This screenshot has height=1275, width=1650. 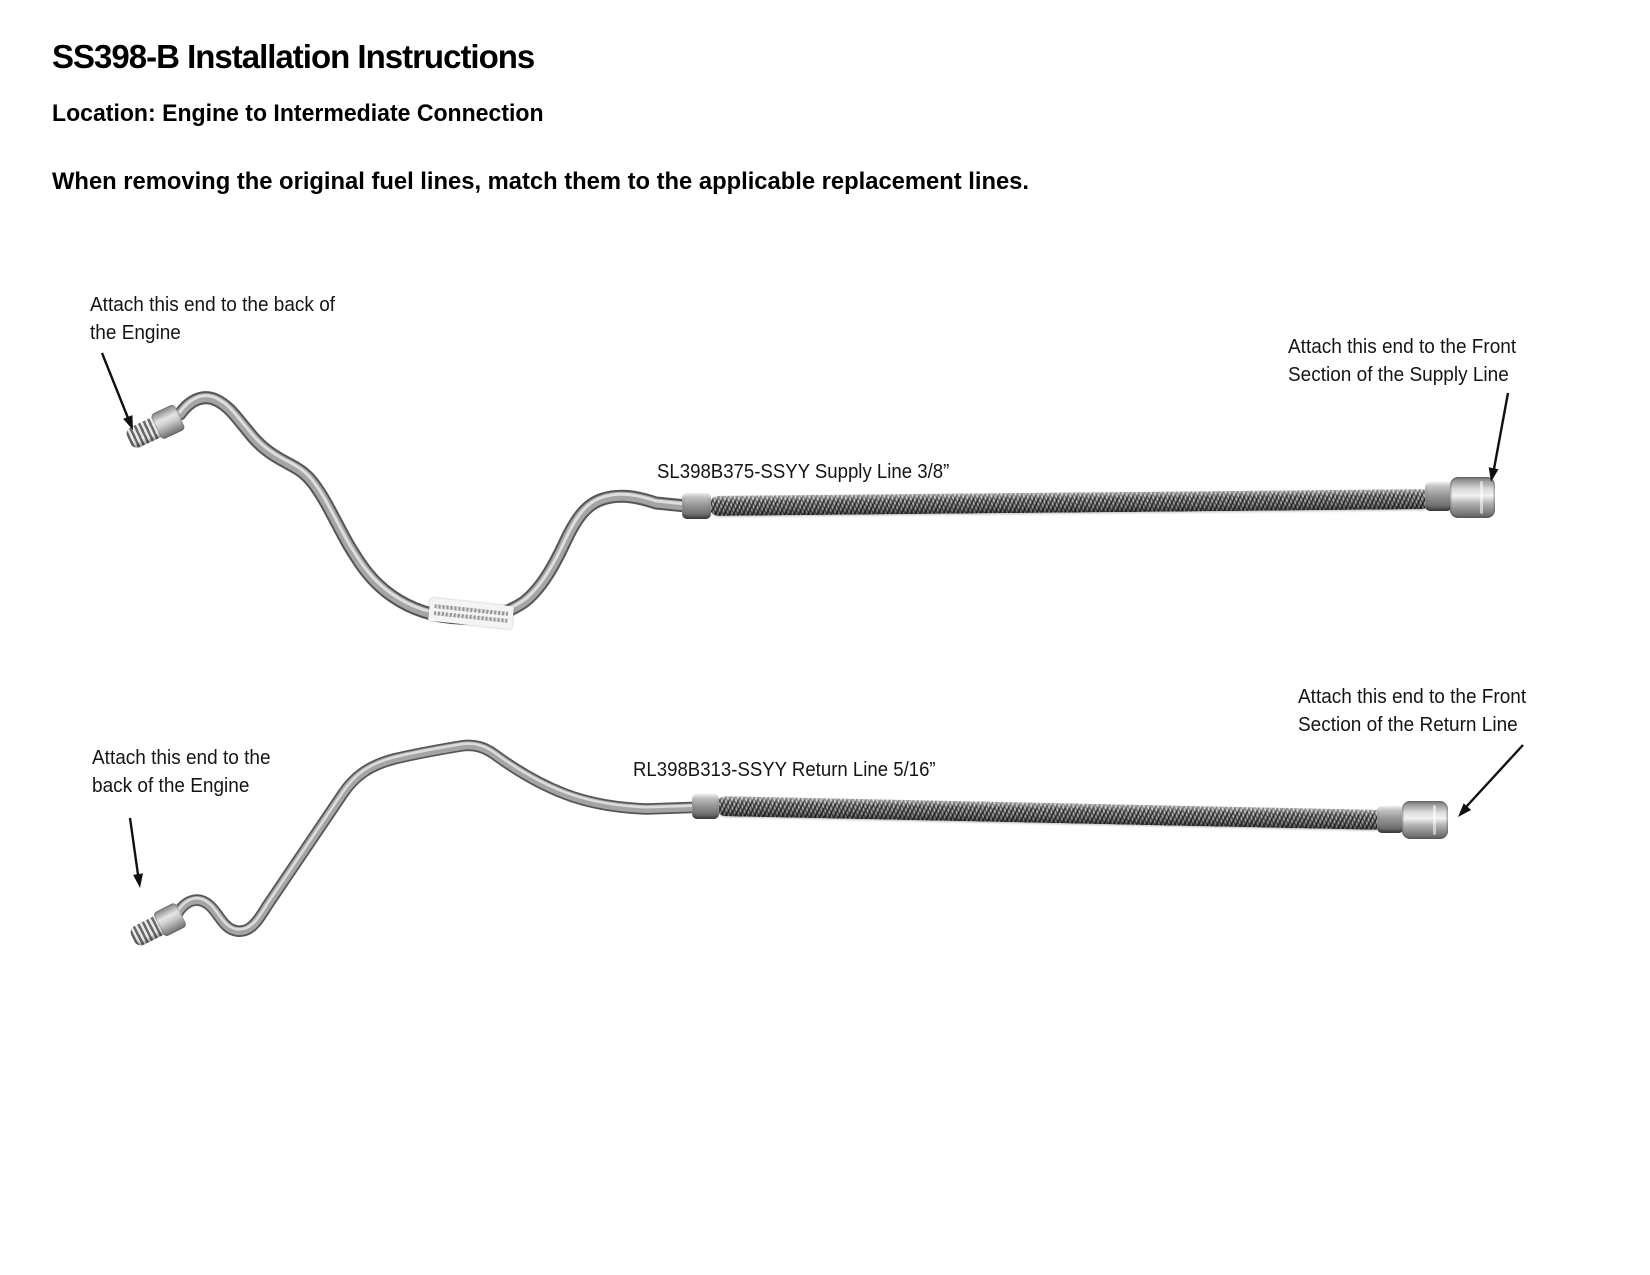 What do you see at coordinates (213, 305) in the screenshot?
I see `annotation-line: Attach this end to the back of` at bounding box center [213, 305].